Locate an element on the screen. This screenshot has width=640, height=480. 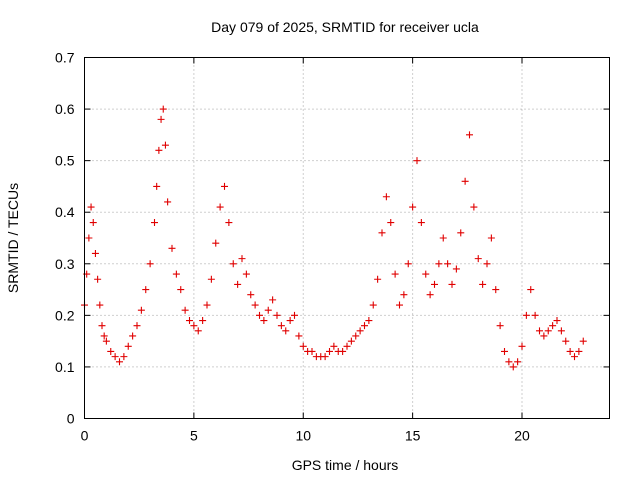
y-tick-label: 0.3 is located at coordinates (65, 264).